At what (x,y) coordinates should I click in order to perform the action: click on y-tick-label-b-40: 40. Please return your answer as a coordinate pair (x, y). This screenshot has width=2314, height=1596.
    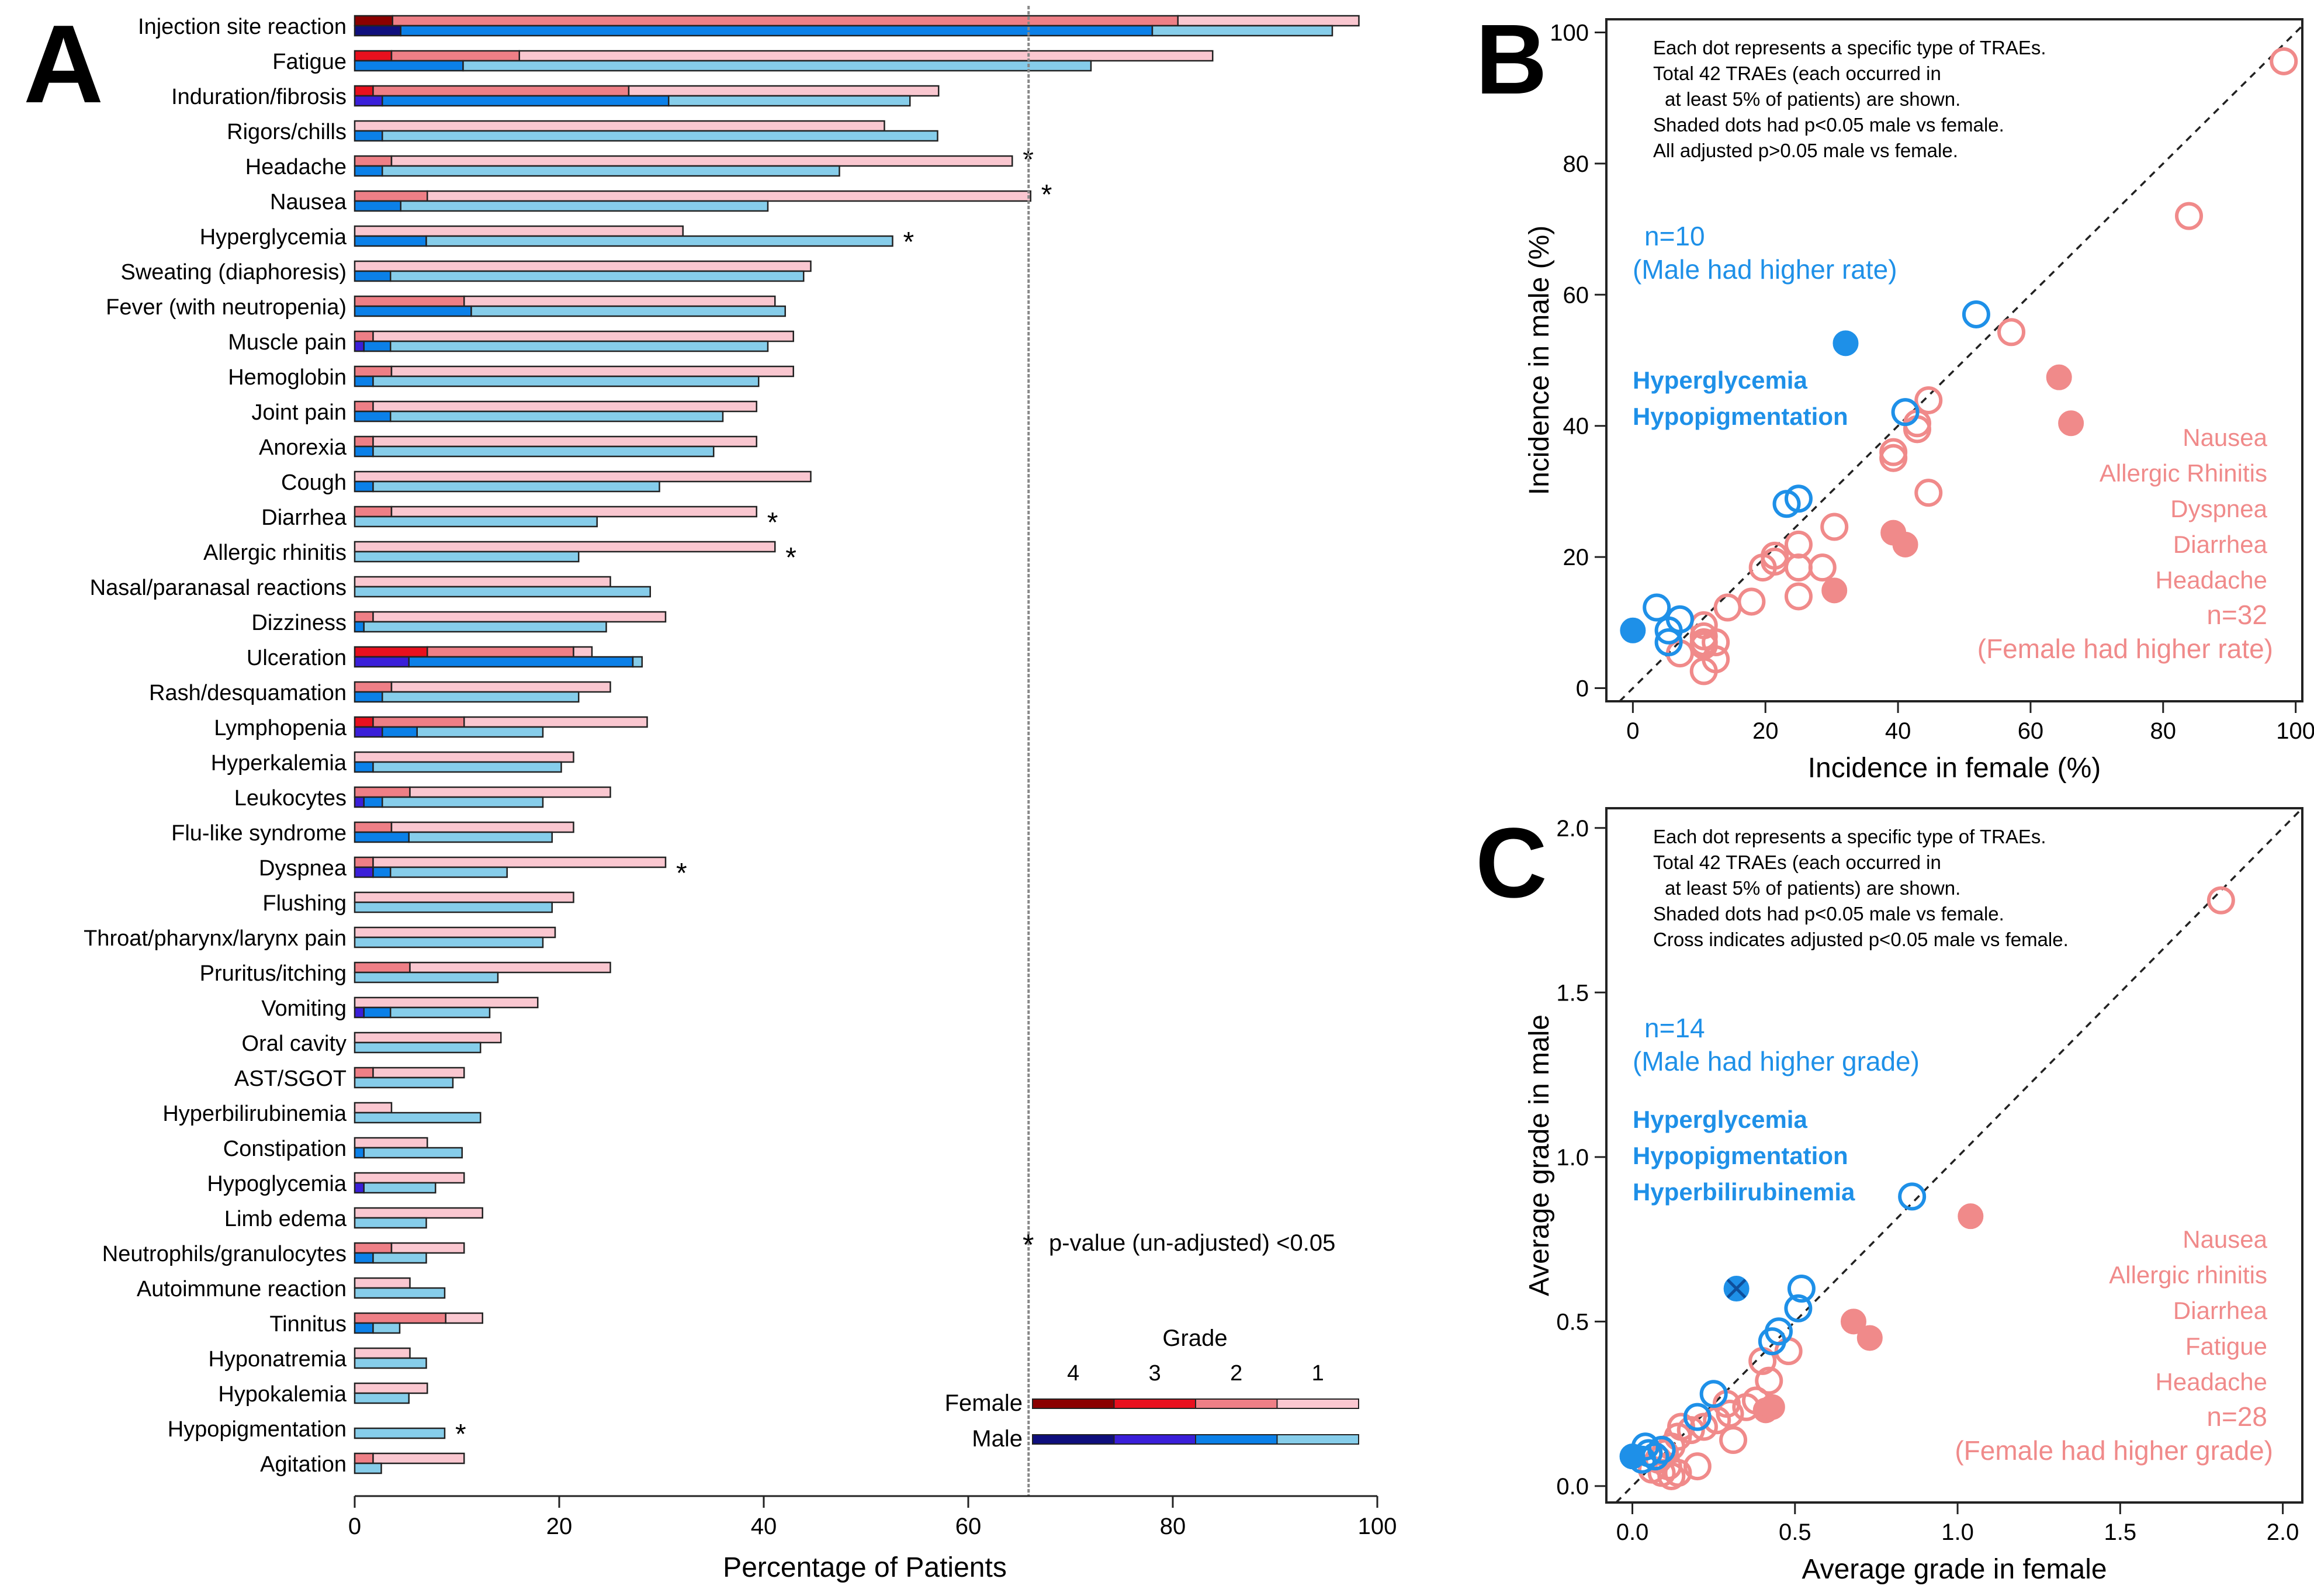
    Looking at the image, I should click on (1576, 426).